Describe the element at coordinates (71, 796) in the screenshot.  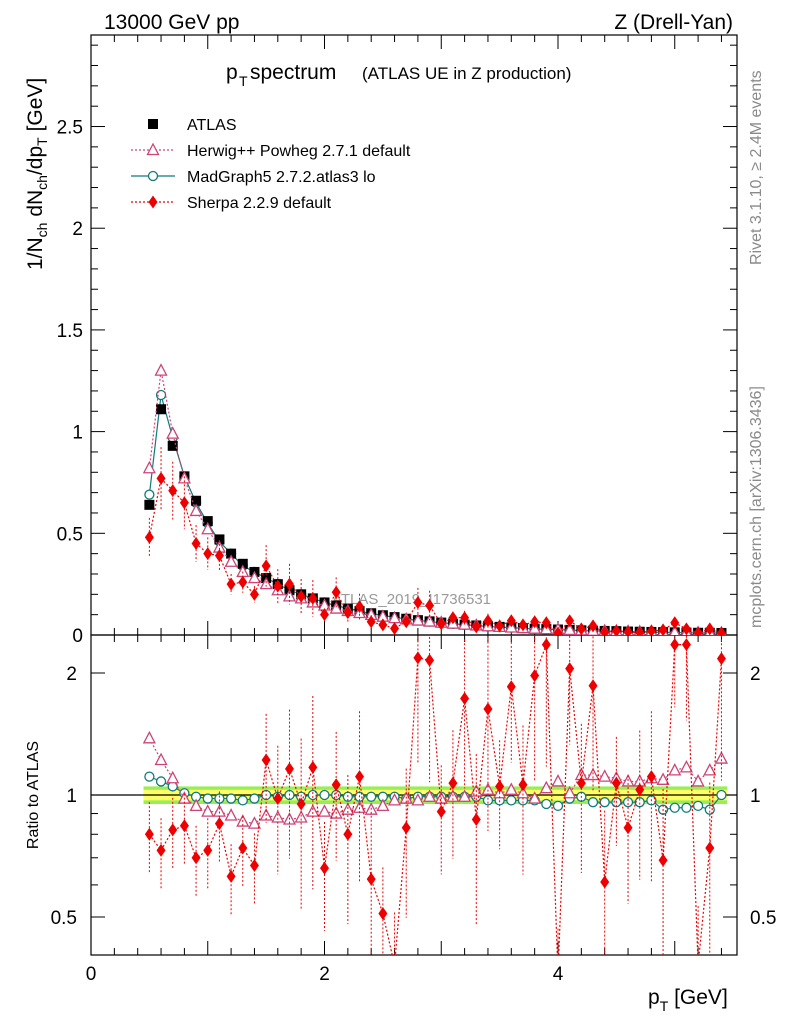
I see `ratio-ytick-label: 1` at that location.